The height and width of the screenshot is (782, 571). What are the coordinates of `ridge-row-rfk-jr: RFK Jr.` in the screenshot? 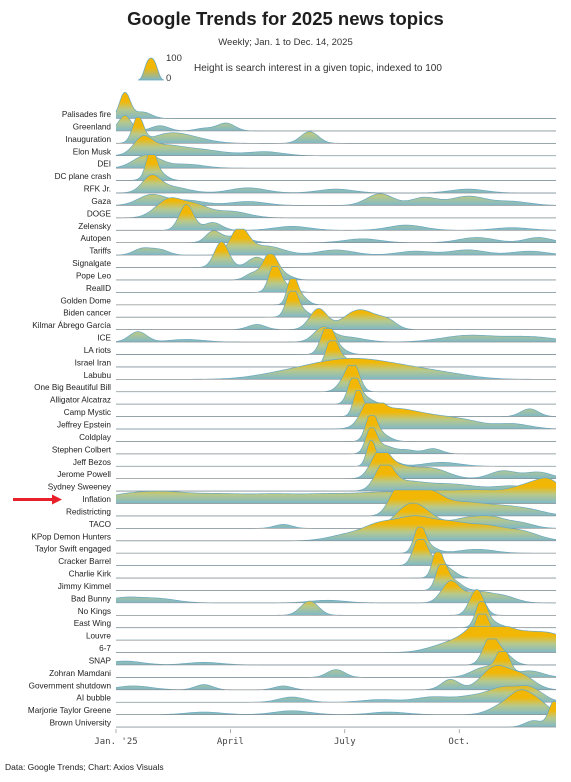 It's located at (320, 184).